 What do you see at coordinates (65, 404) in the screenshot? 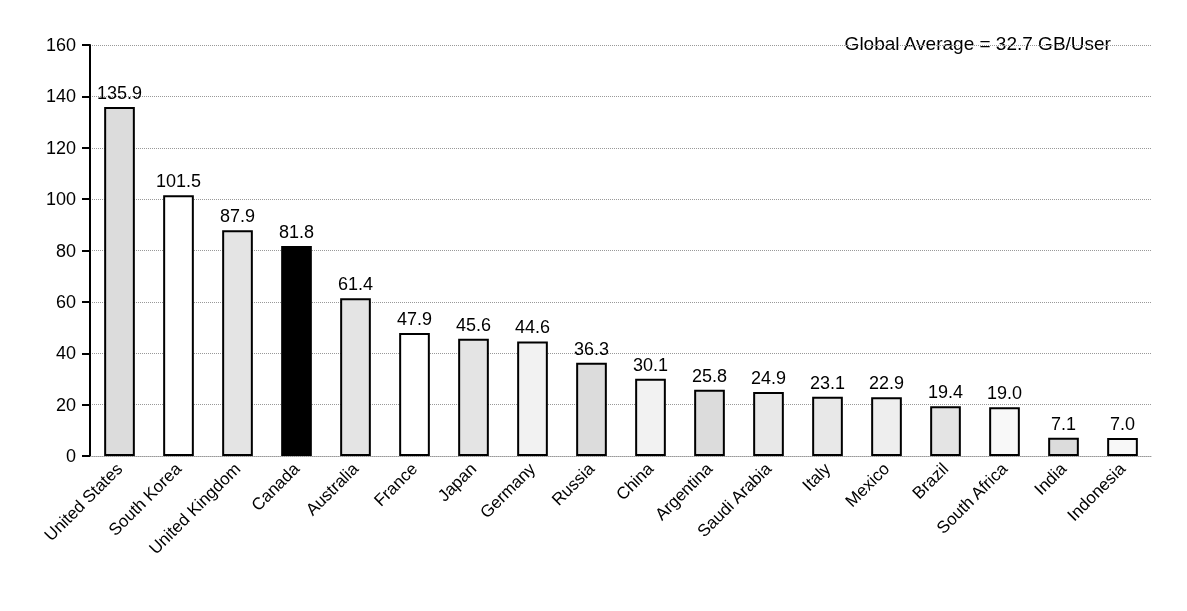
I see `y-tick-label: 20` at bounding box center [65, 404].